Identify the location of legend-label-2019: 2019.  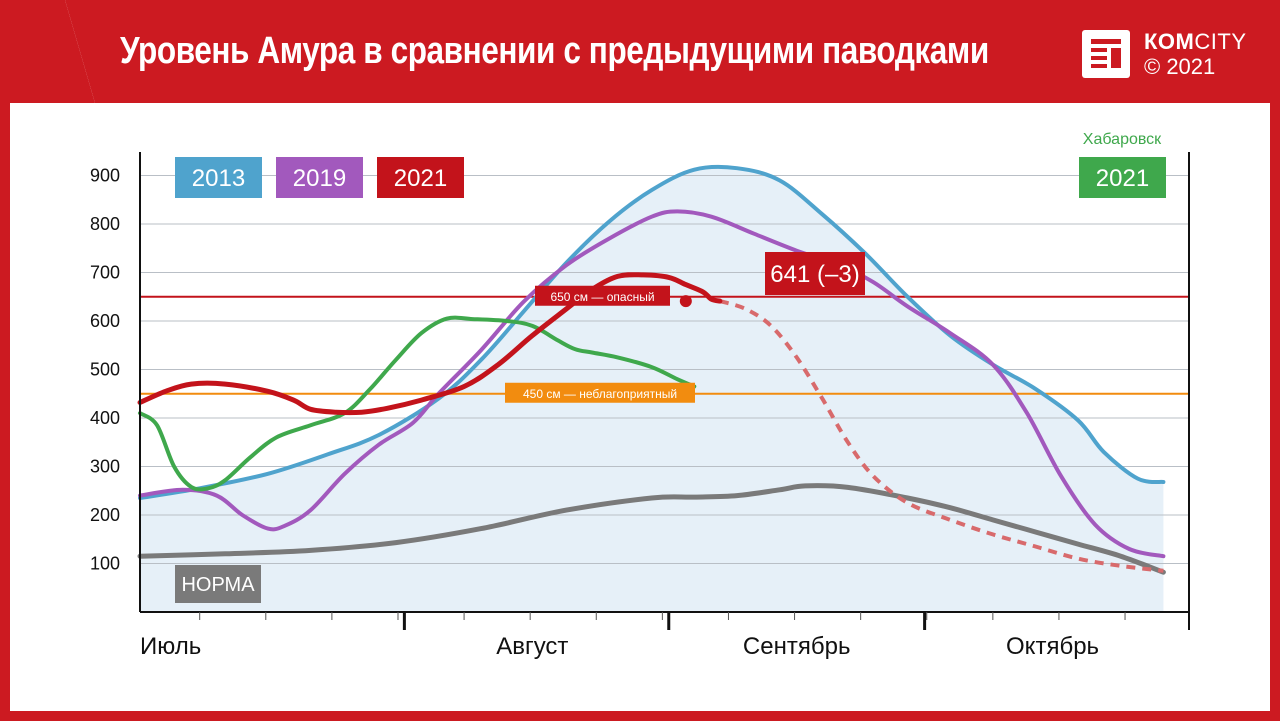
(319, 178).